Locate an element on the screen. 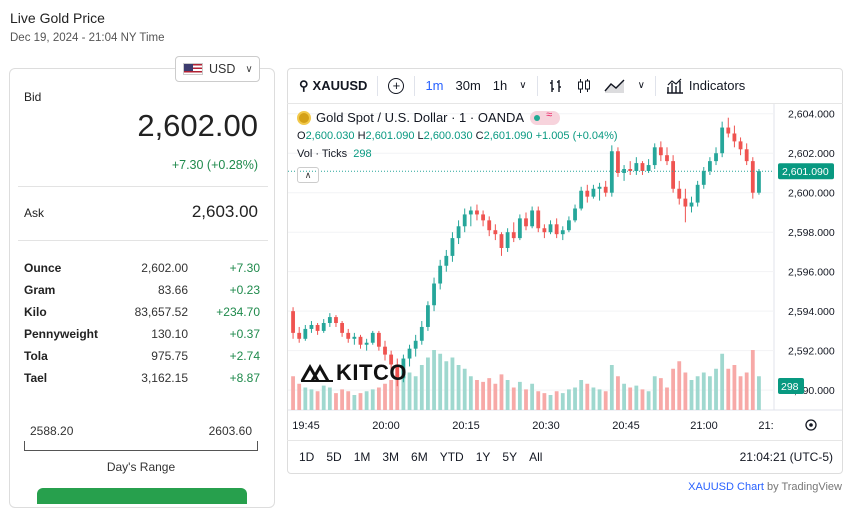 This screenshot has width=850, height=508. unit-price: 975.75 is located at coordinates (169, 356).